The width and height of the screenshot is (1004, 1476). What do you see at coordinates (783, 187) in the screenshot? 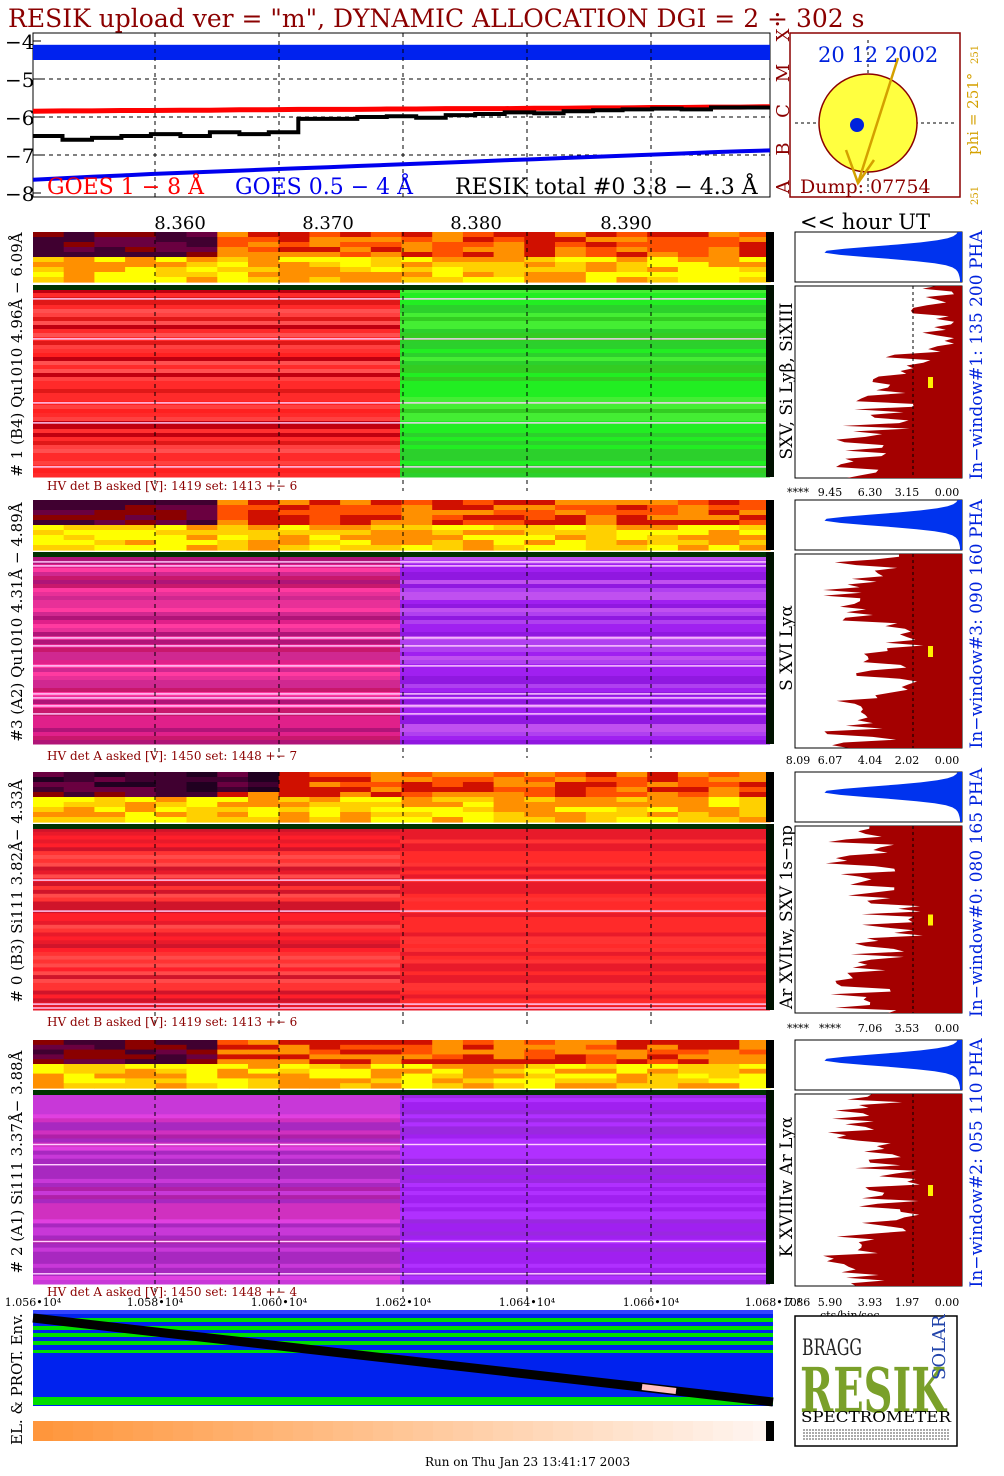
I see `goes-class-letter: A` at bounding box center [783, 187].